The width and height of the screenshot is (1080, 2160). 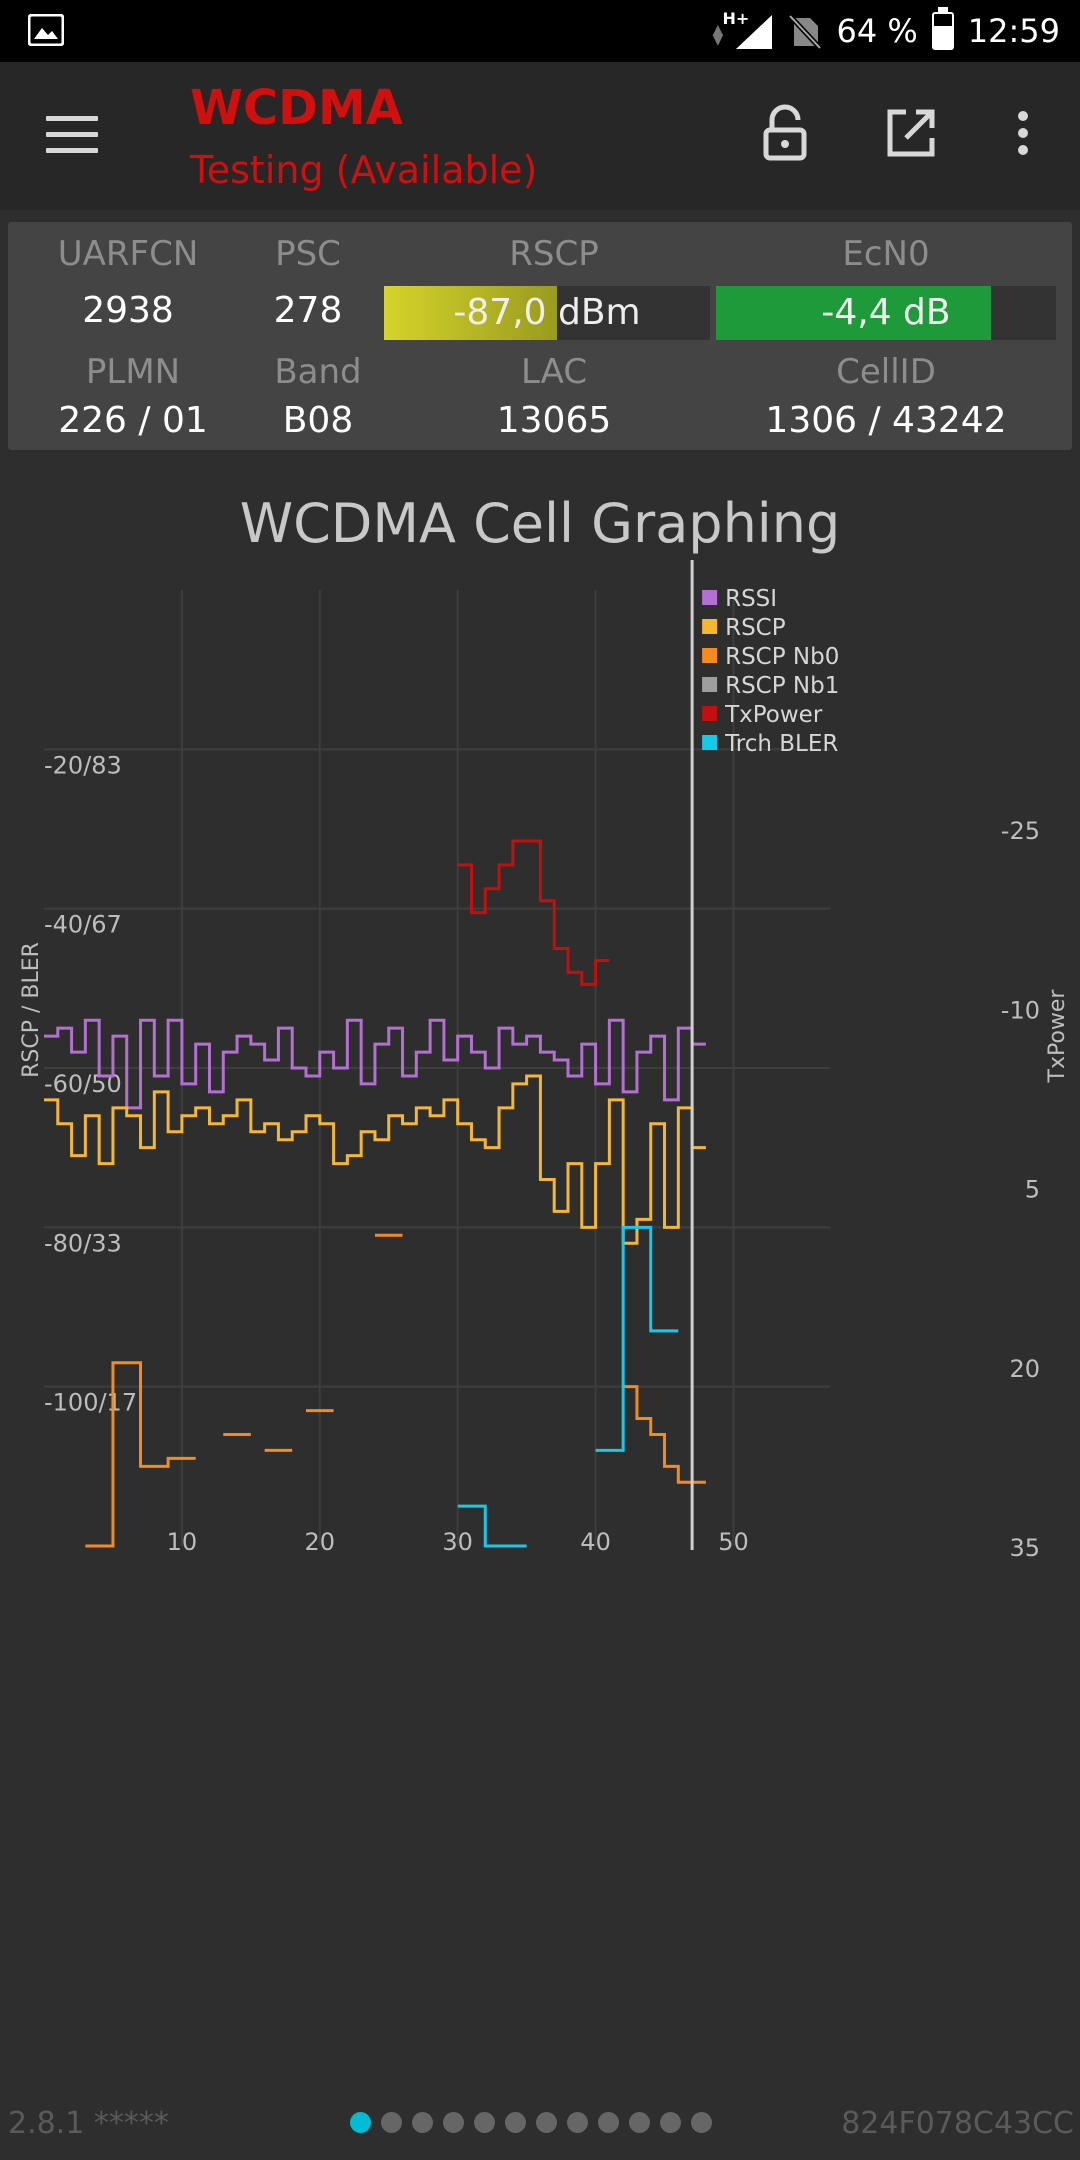 What do you see at coordinates (83, 925) in the screenshot?
I see `y-tick-label: -40/67` at bounding box center [83, 925].